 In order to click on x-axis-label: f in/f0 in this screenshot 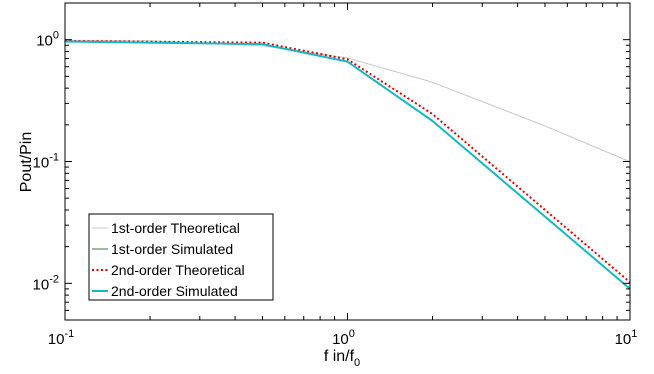, I will do `click(342, 358)`.